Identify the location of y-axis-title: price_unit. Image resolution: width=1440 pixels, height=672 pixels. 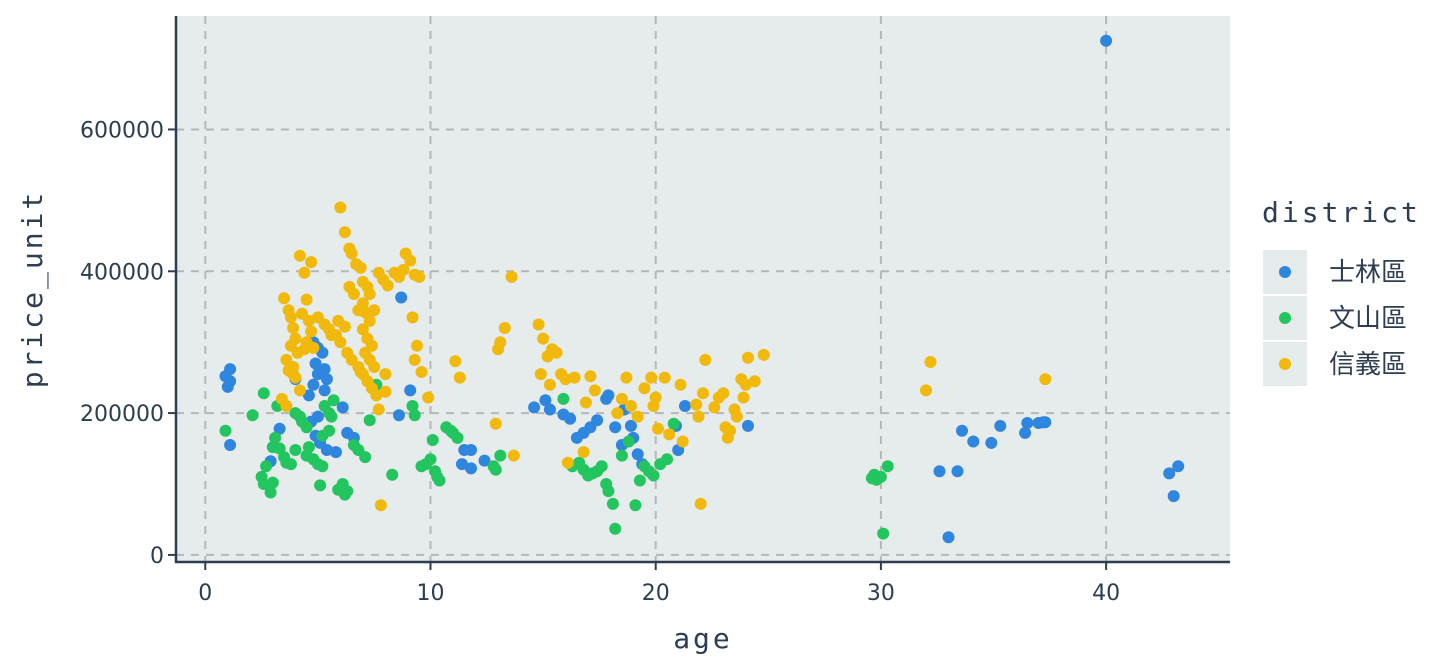
(33, 289).